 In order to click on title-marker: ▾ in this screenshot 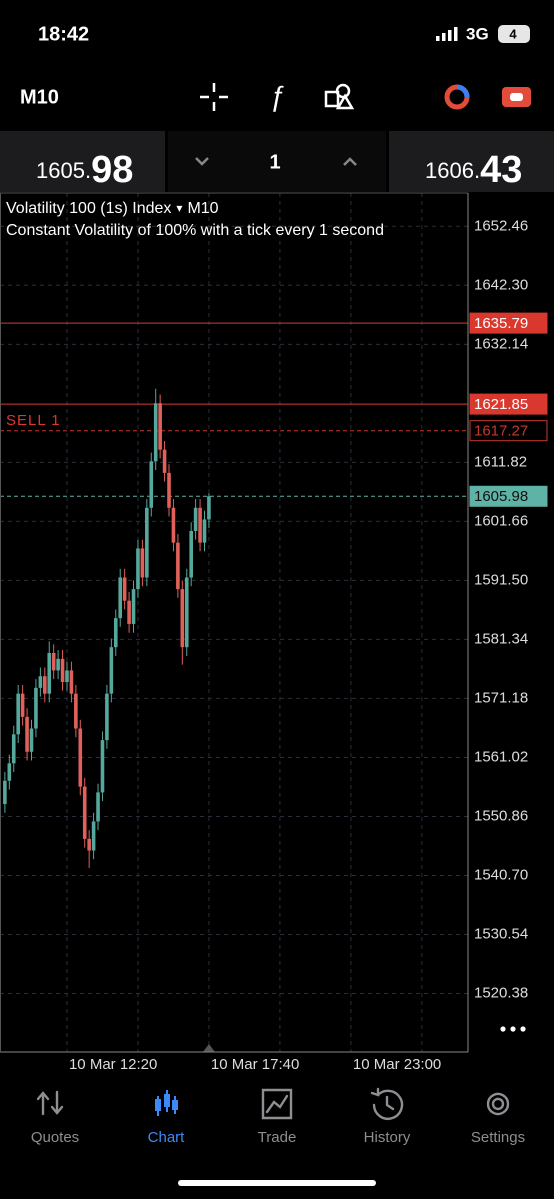, I will do `click(179, 208)`.